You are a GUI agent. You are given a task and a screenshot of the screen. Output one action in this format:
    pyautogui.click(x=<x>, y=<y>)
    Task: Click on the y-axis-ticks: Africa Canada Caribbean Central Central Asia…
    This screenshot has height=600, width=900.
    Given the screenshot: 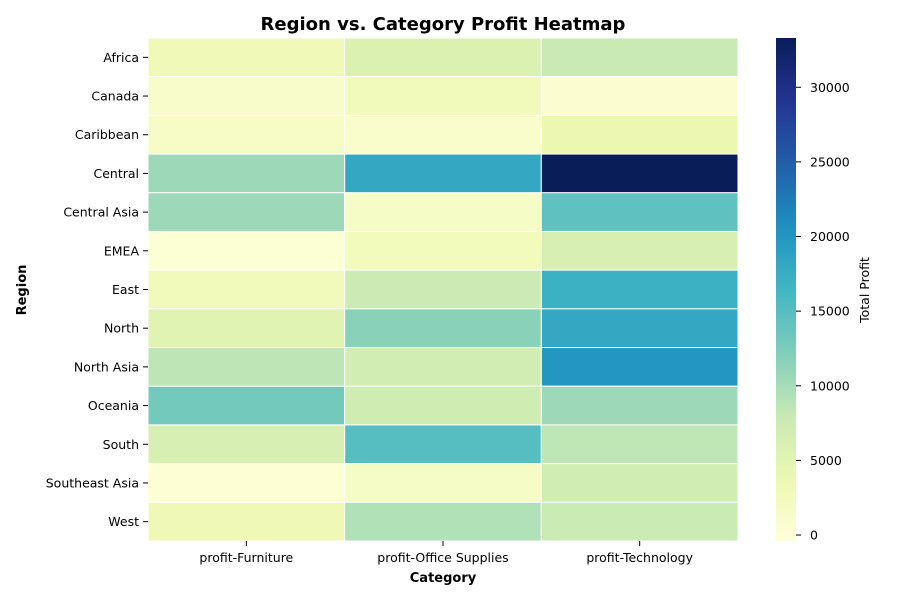 What is the action you would take?
    pyautogui.click(x=97, y=289)
    